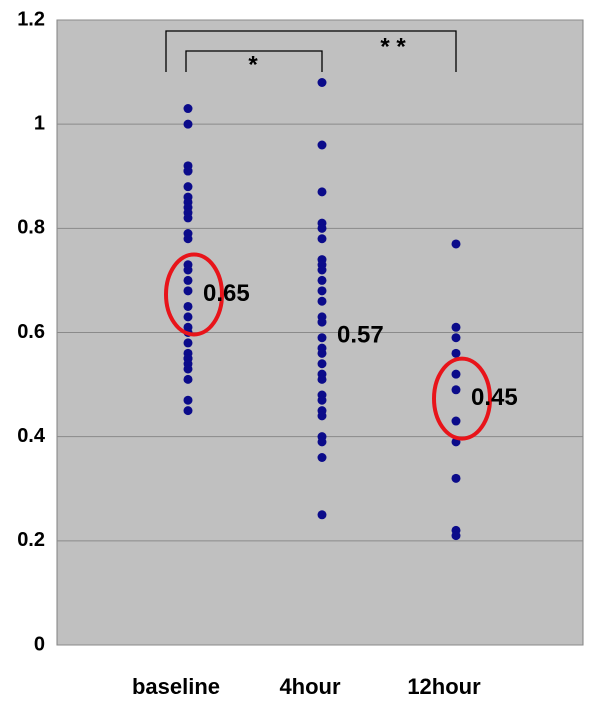 This screenshot has height=704, width=600. What do you see at coordinates (31, 228) in the screenshot?
I see `y-tick-label: 0.8` at bounding box center [31, 228].